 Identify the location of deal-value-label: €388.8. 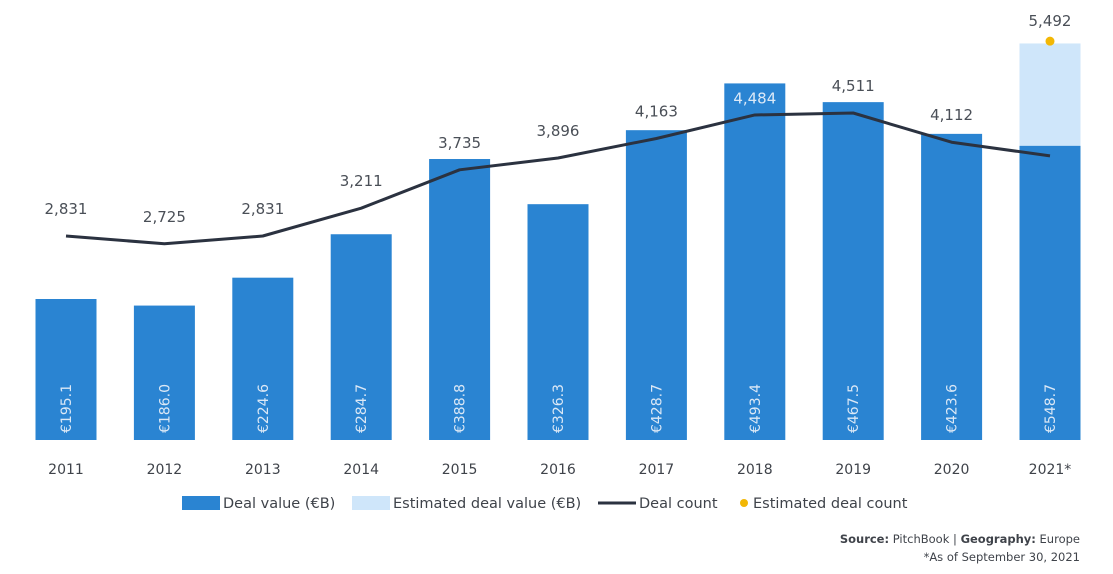
(461, 408).